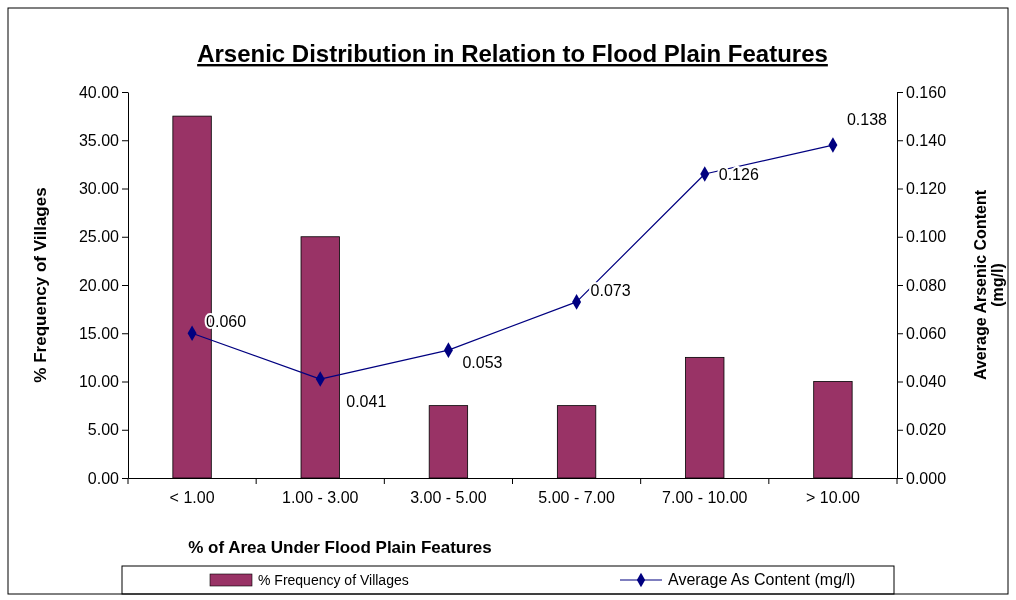 This screenshot has width=1016, height=600. I want to click on data-label: 0.073, so click(610, 290).